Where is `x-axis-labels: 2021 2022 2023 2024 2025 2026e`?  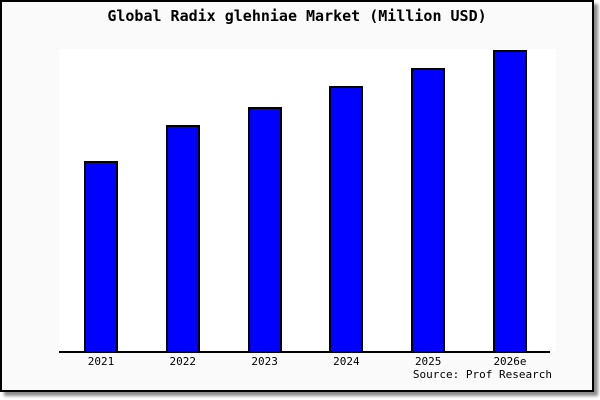 x-axis-labels: 2021 2022 2023 2024 2025 2026e is located at coordinates (307, 363).